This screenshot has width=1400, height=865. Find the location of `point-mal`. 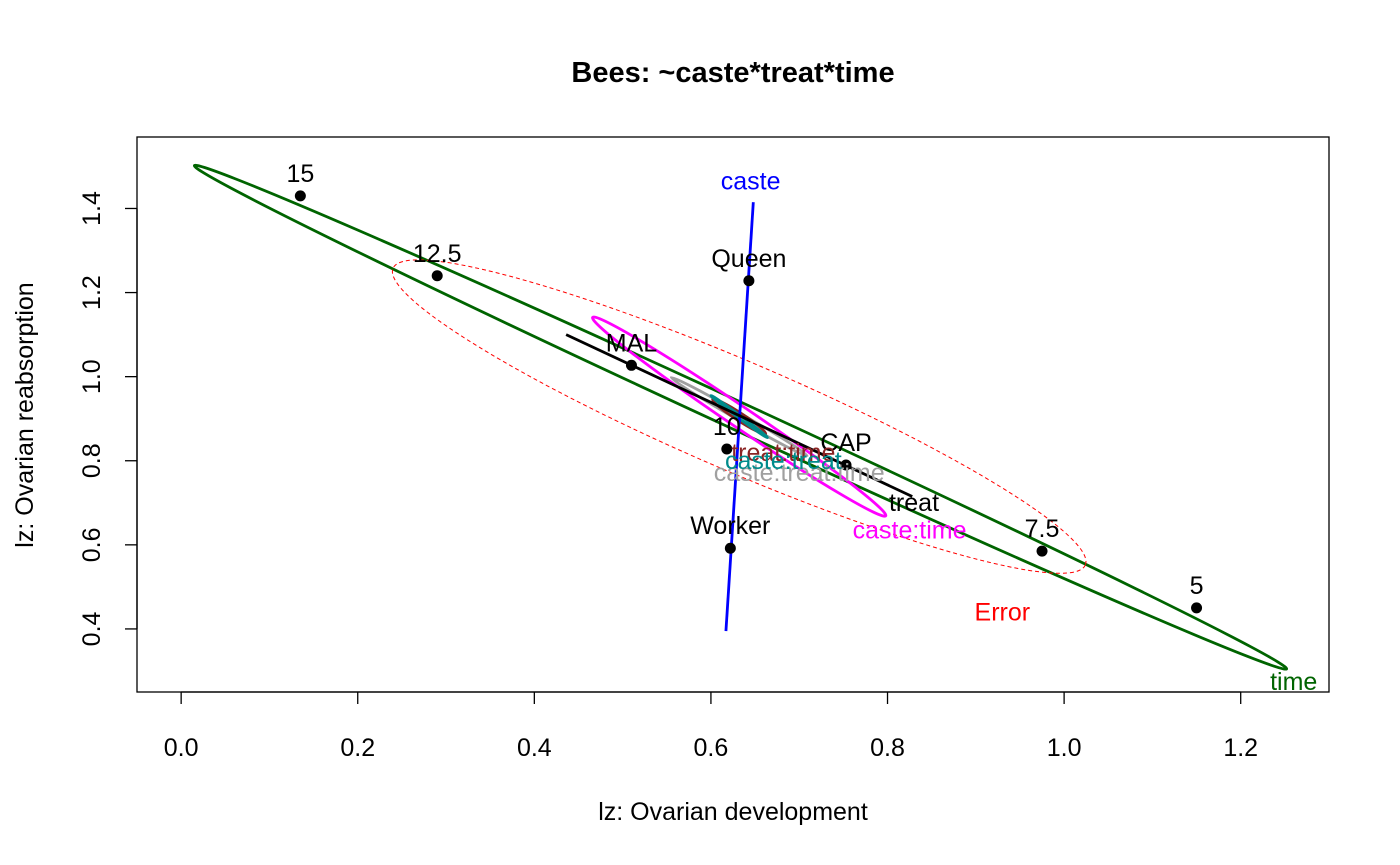

point-mal is located at coordinates (631, 365).